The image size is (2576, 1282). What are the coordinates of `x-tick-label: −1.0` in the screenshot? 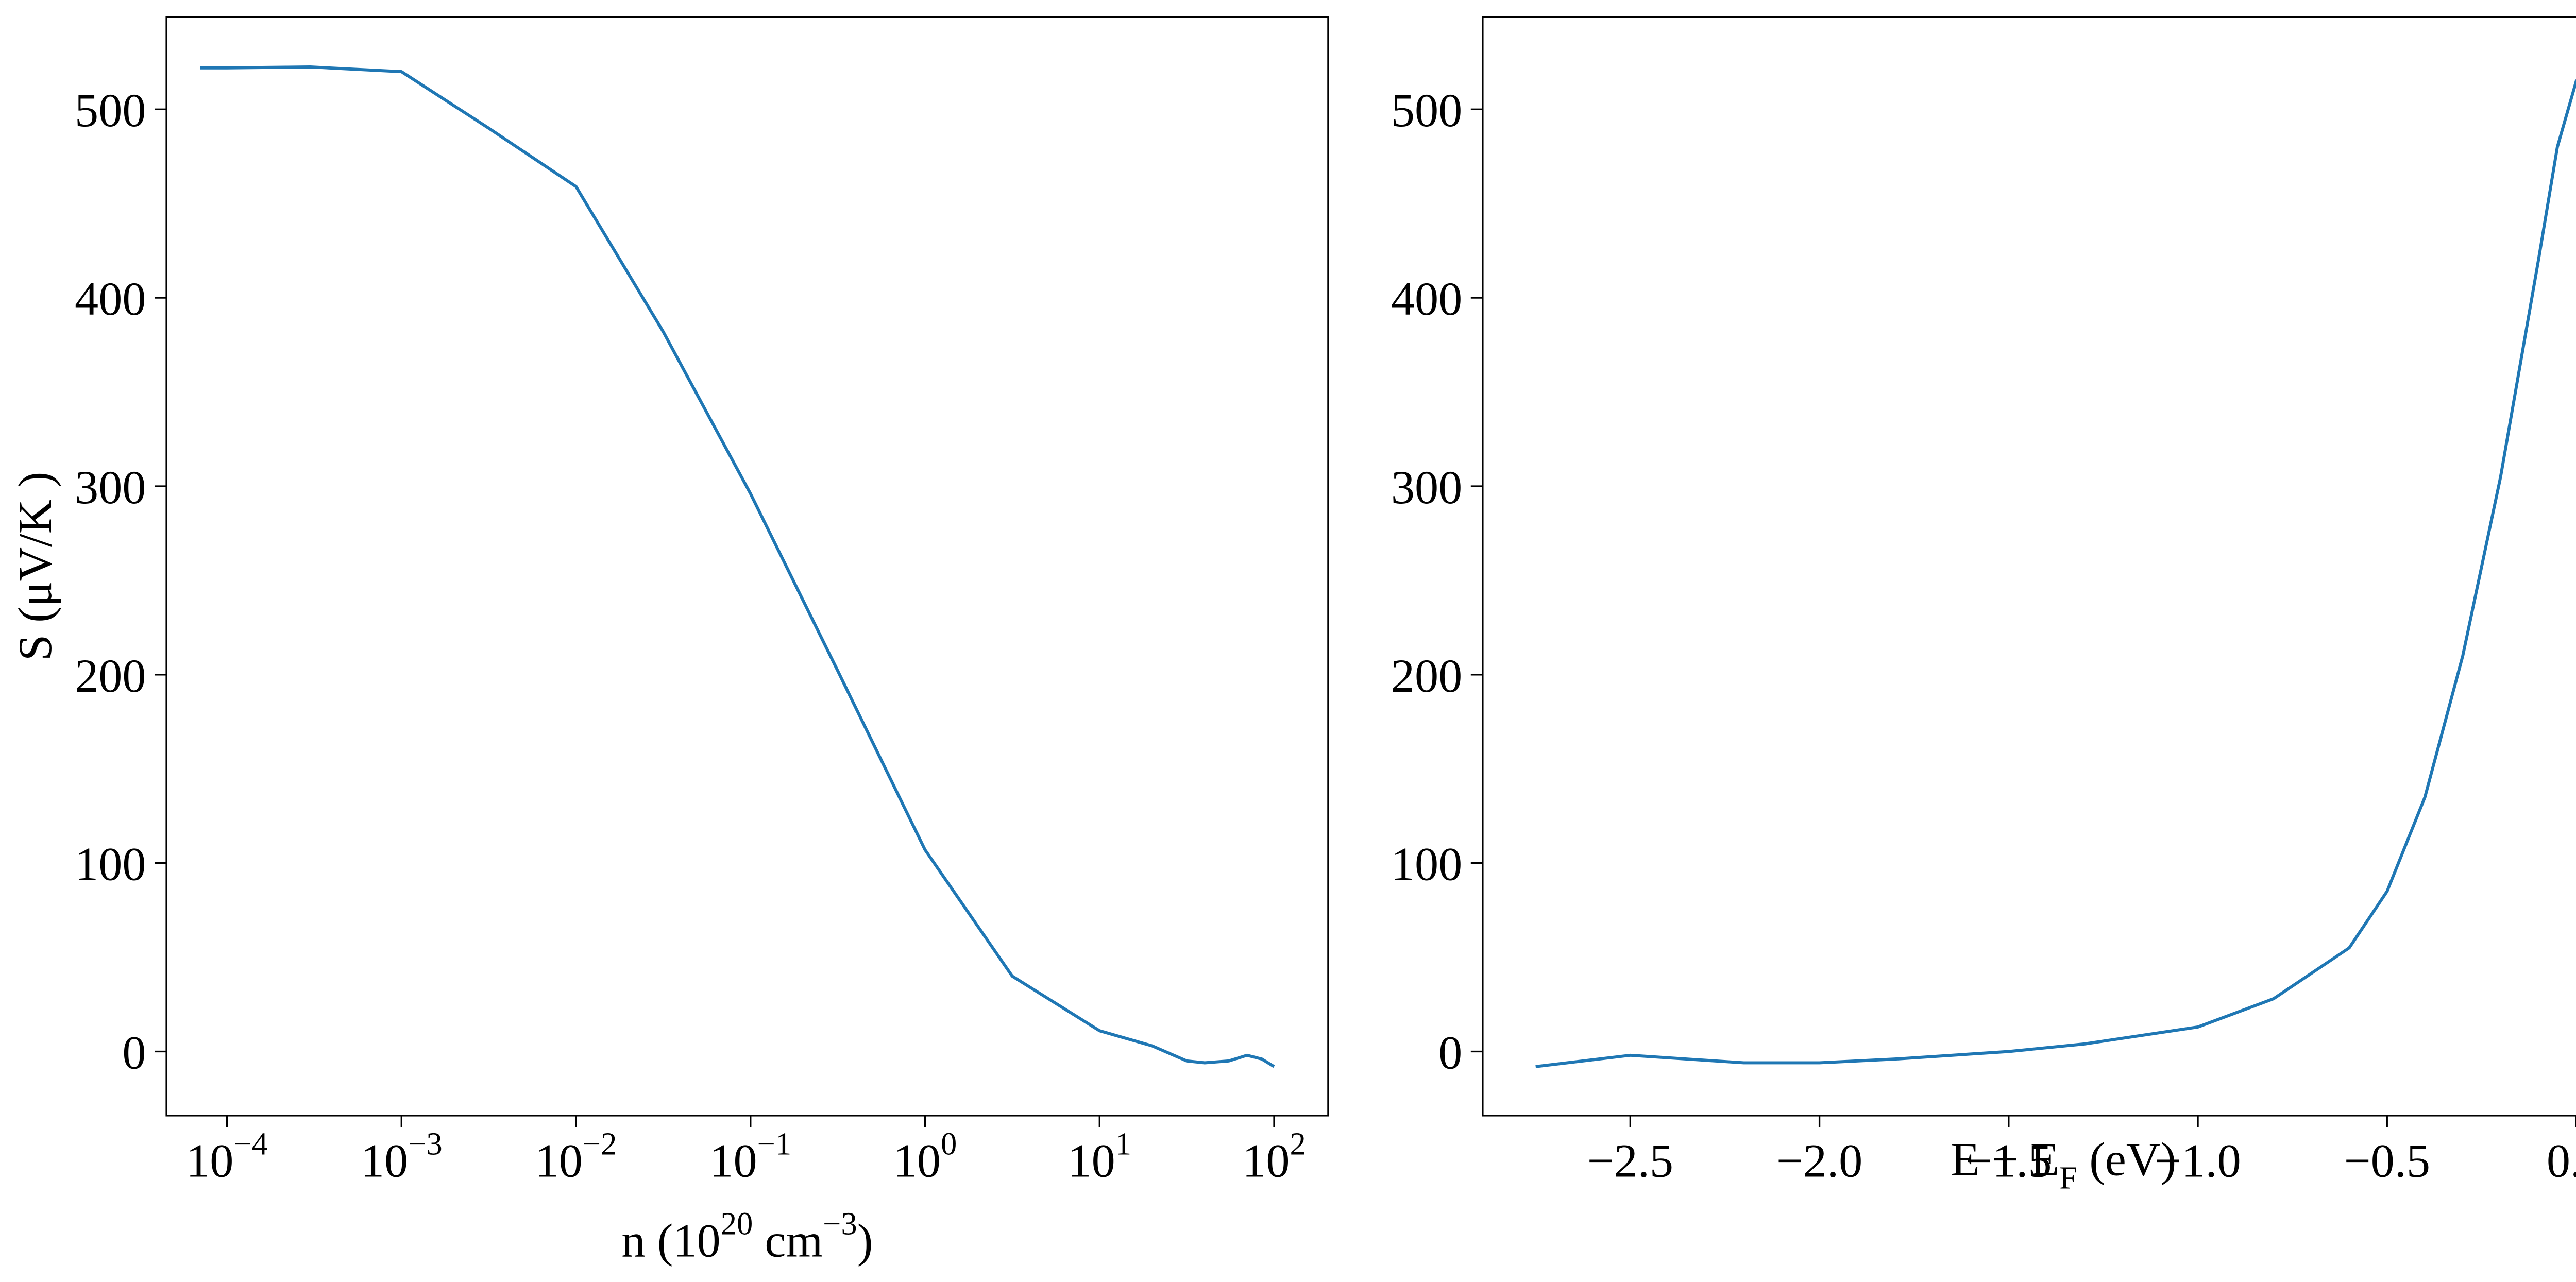 It's located at (2198, 1161).